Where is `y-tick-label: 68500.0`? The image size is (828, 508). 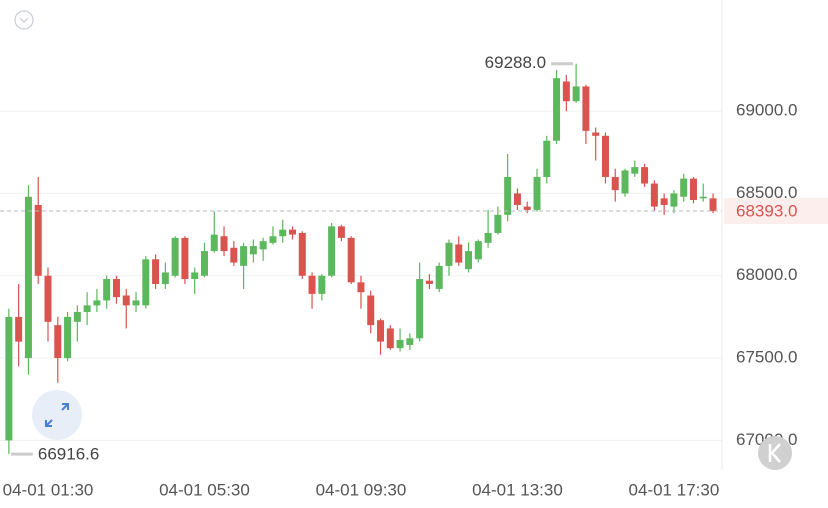
y-tick-label: 68500.0 is located at coordinates (766, 192).